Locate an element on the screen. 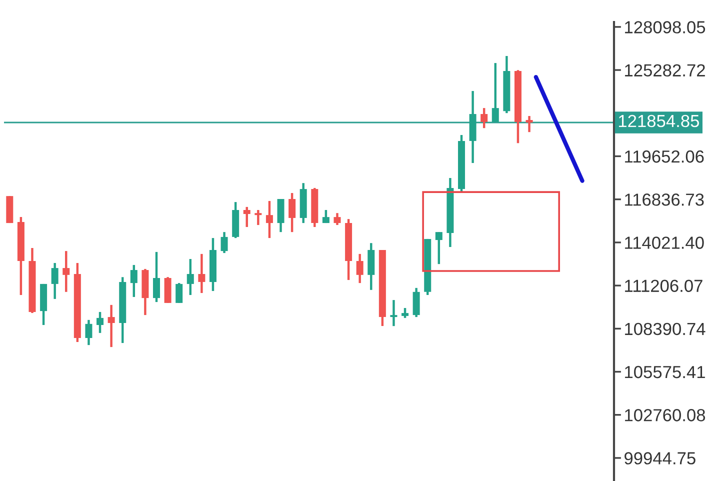  y-tick-label: 116836.73 is located at coordinates (664, 200).